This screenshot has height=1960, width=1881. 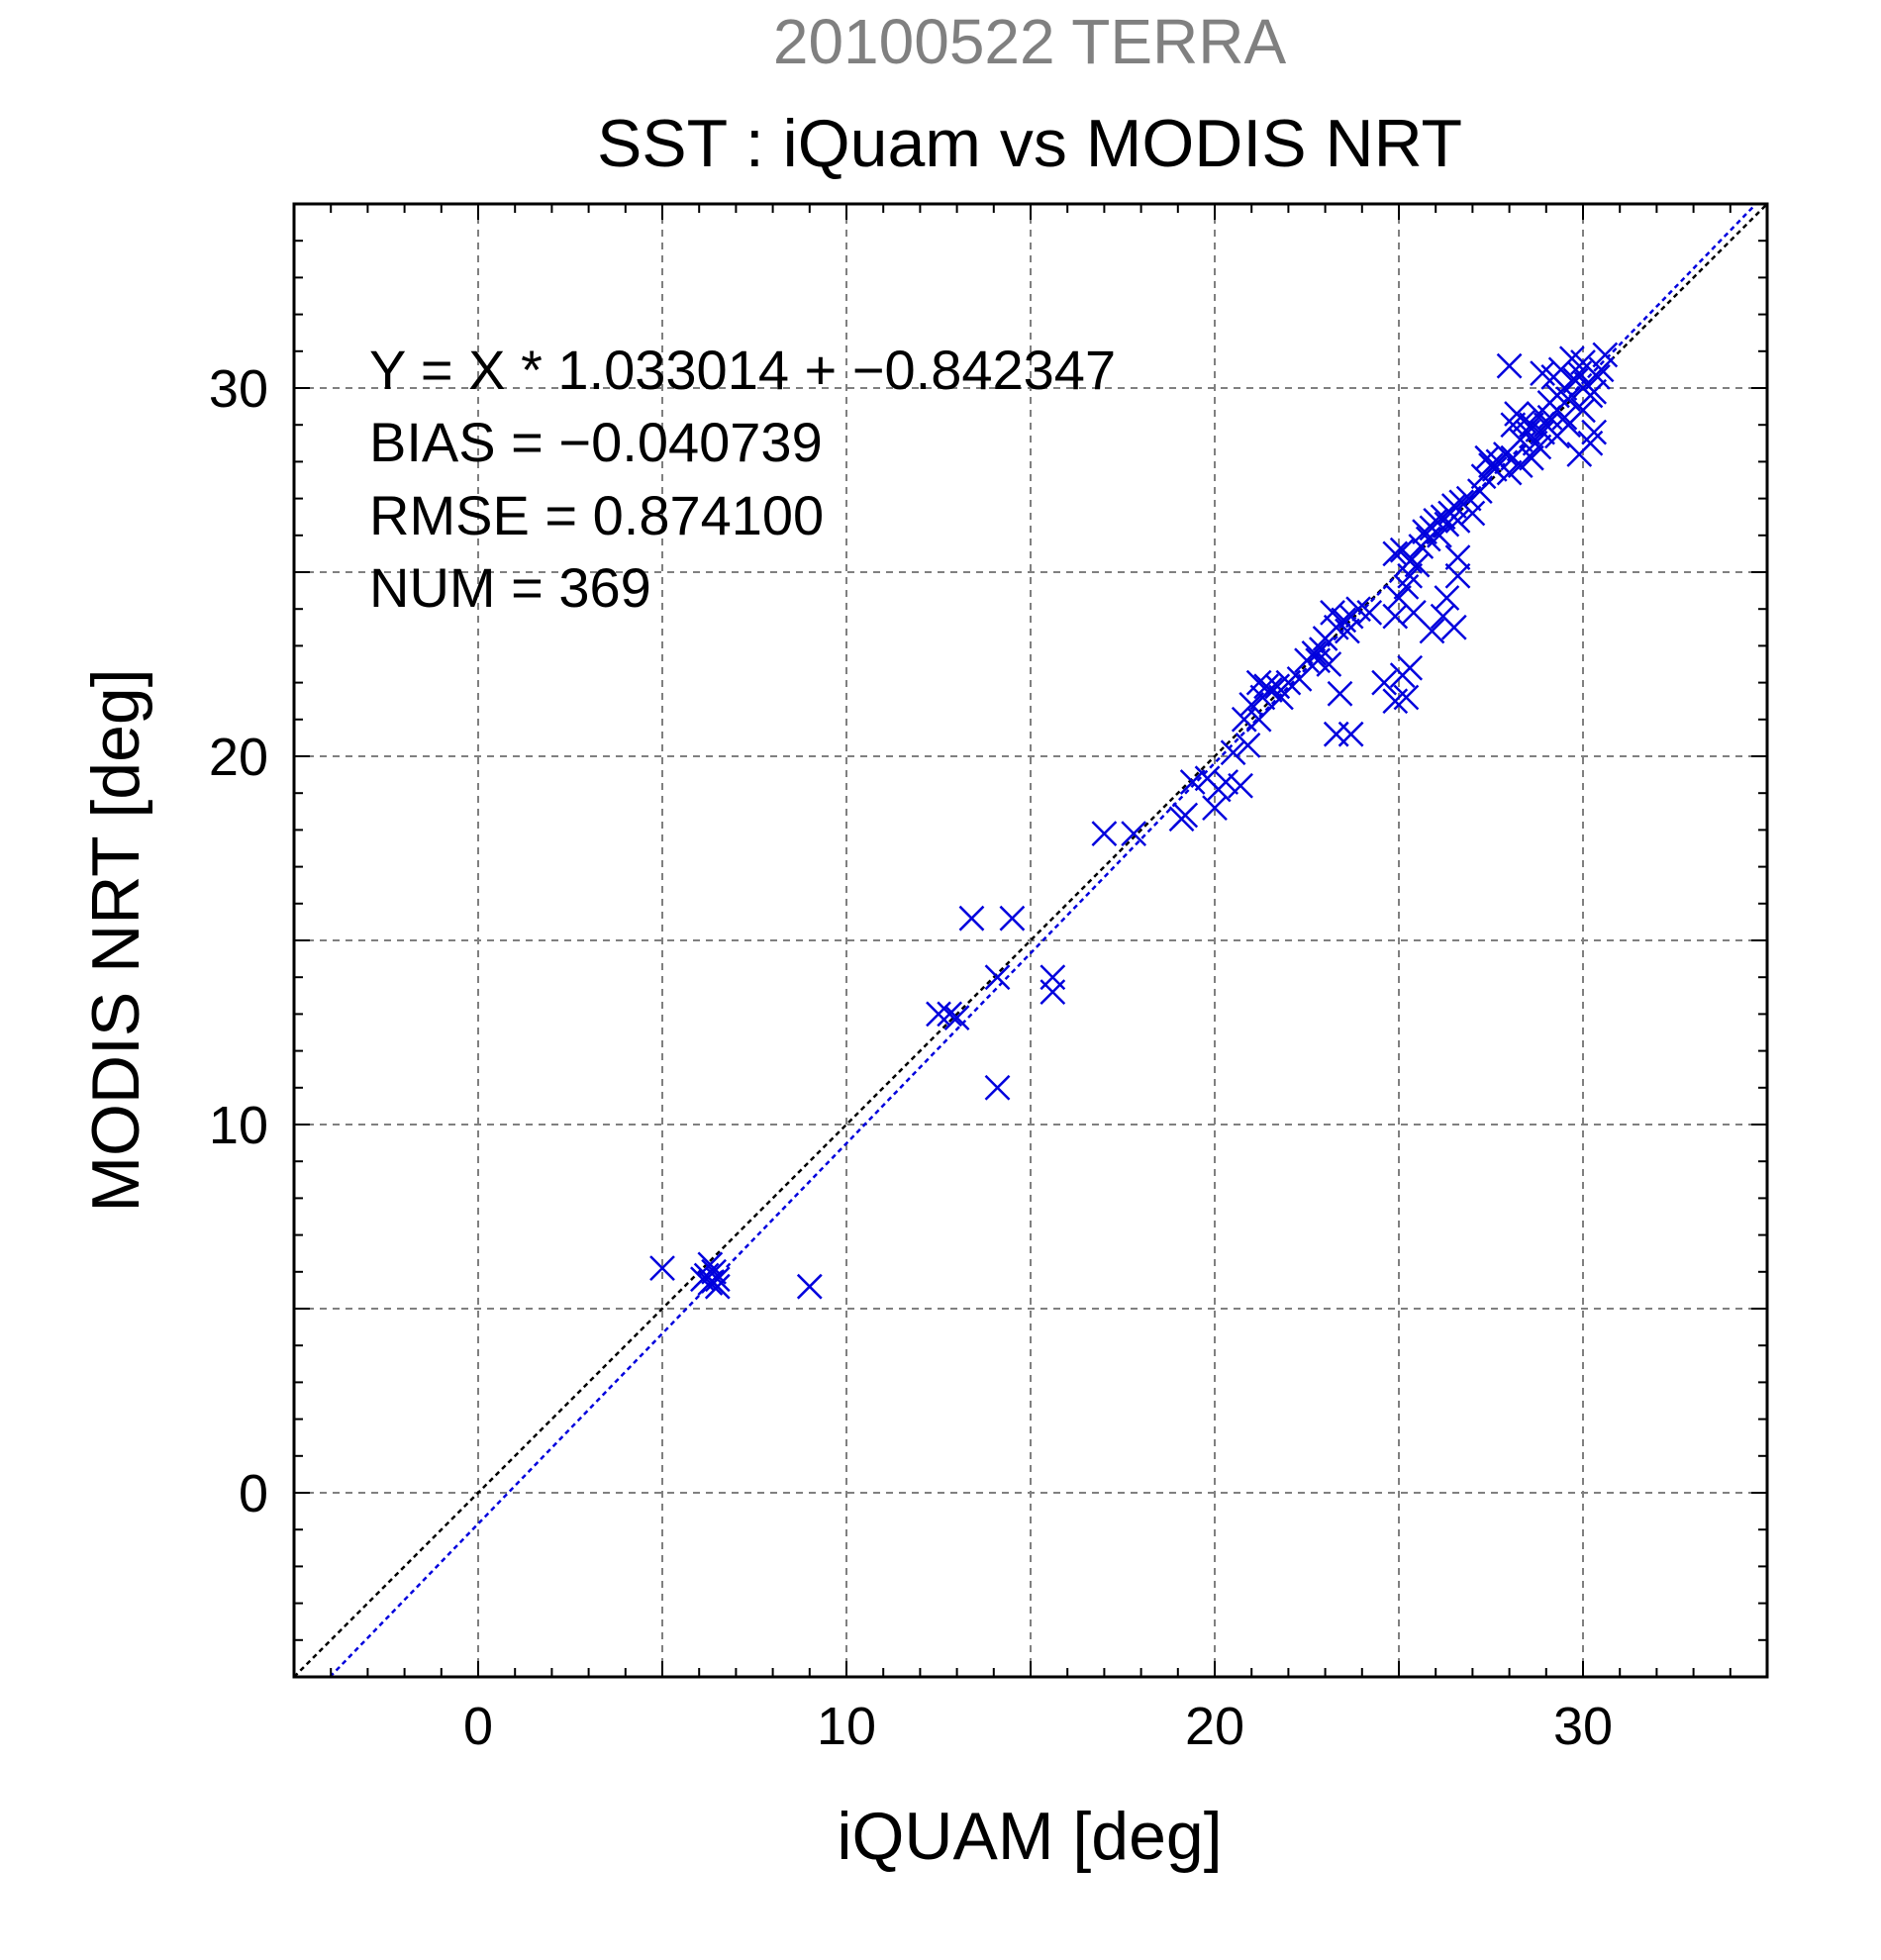 I want to click on annotation-line-3: RMSE = 0.874100, so click(x=596, y=515).